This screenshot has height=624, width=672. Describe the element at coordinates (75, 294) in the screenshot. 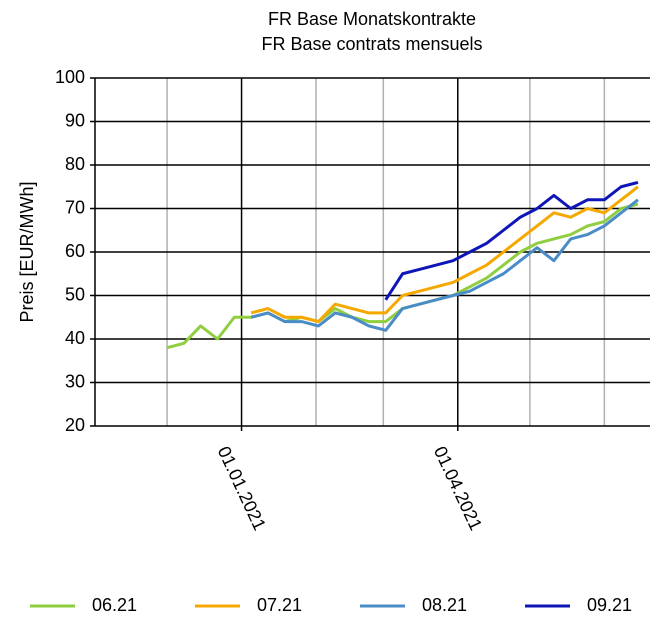

I see `y-tick-label: 50` at that location.